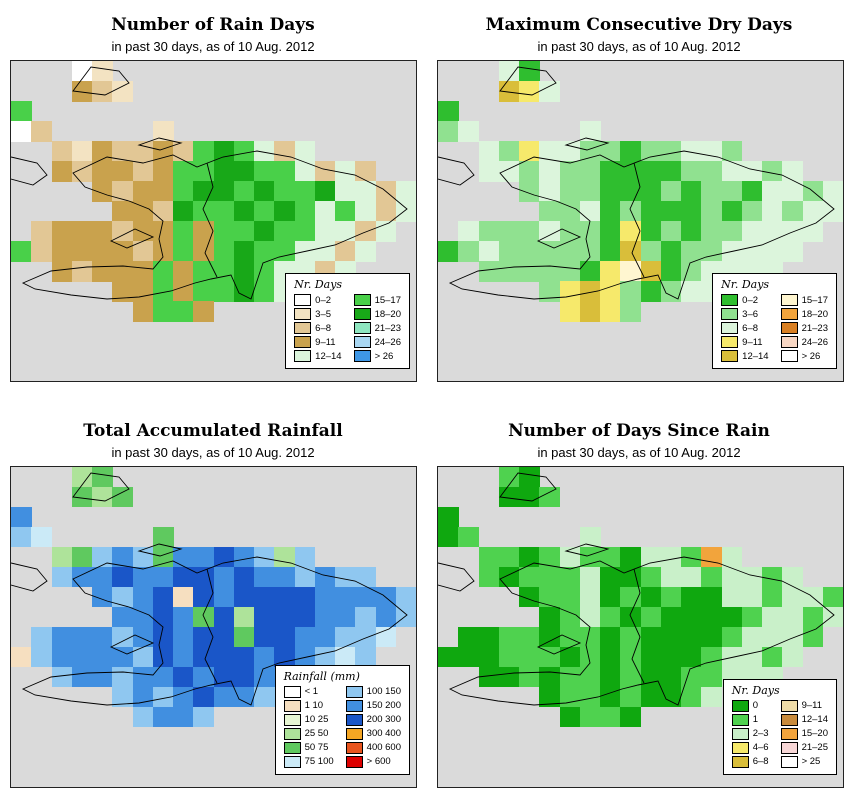  What do you see at coordinates (814, 300) in the screenshot?
I see `legend-label: 15–17` at bounding box center [814, 300].